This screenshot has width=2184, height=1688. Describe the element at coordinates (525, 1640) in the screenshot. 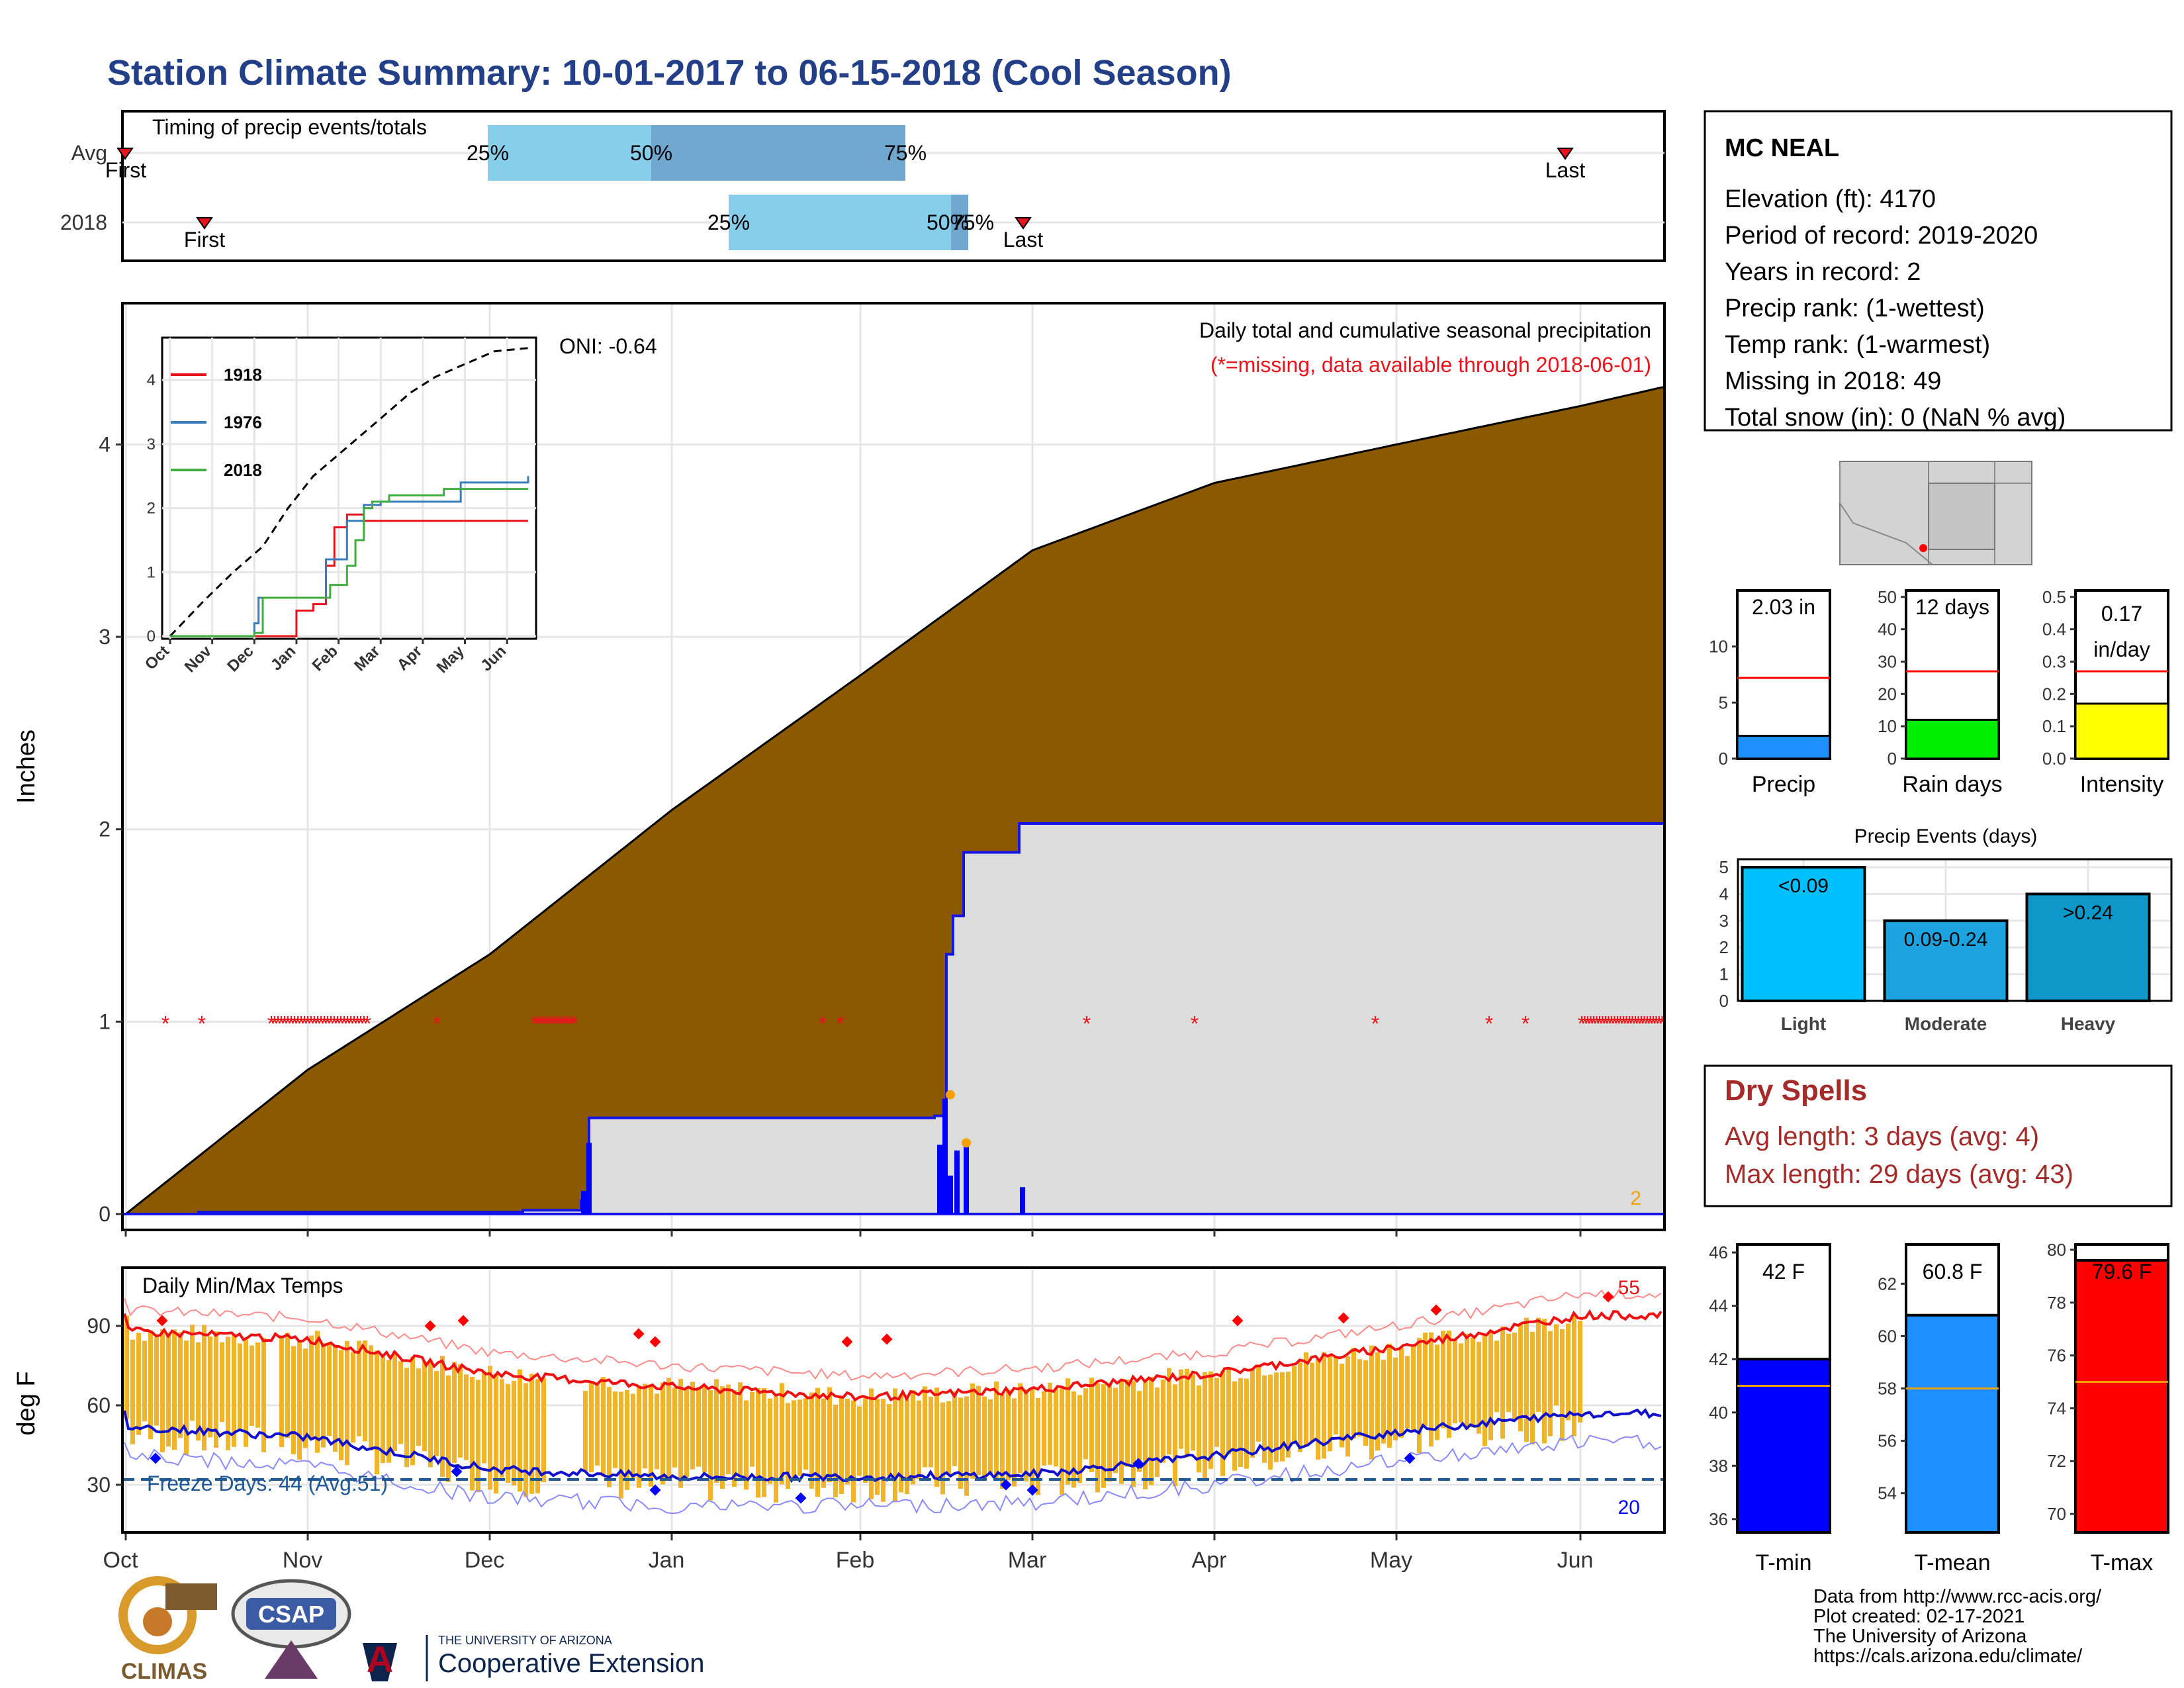

I see `ua-small-text: THE UNIVERSITY OF ARIZONA` at that location.